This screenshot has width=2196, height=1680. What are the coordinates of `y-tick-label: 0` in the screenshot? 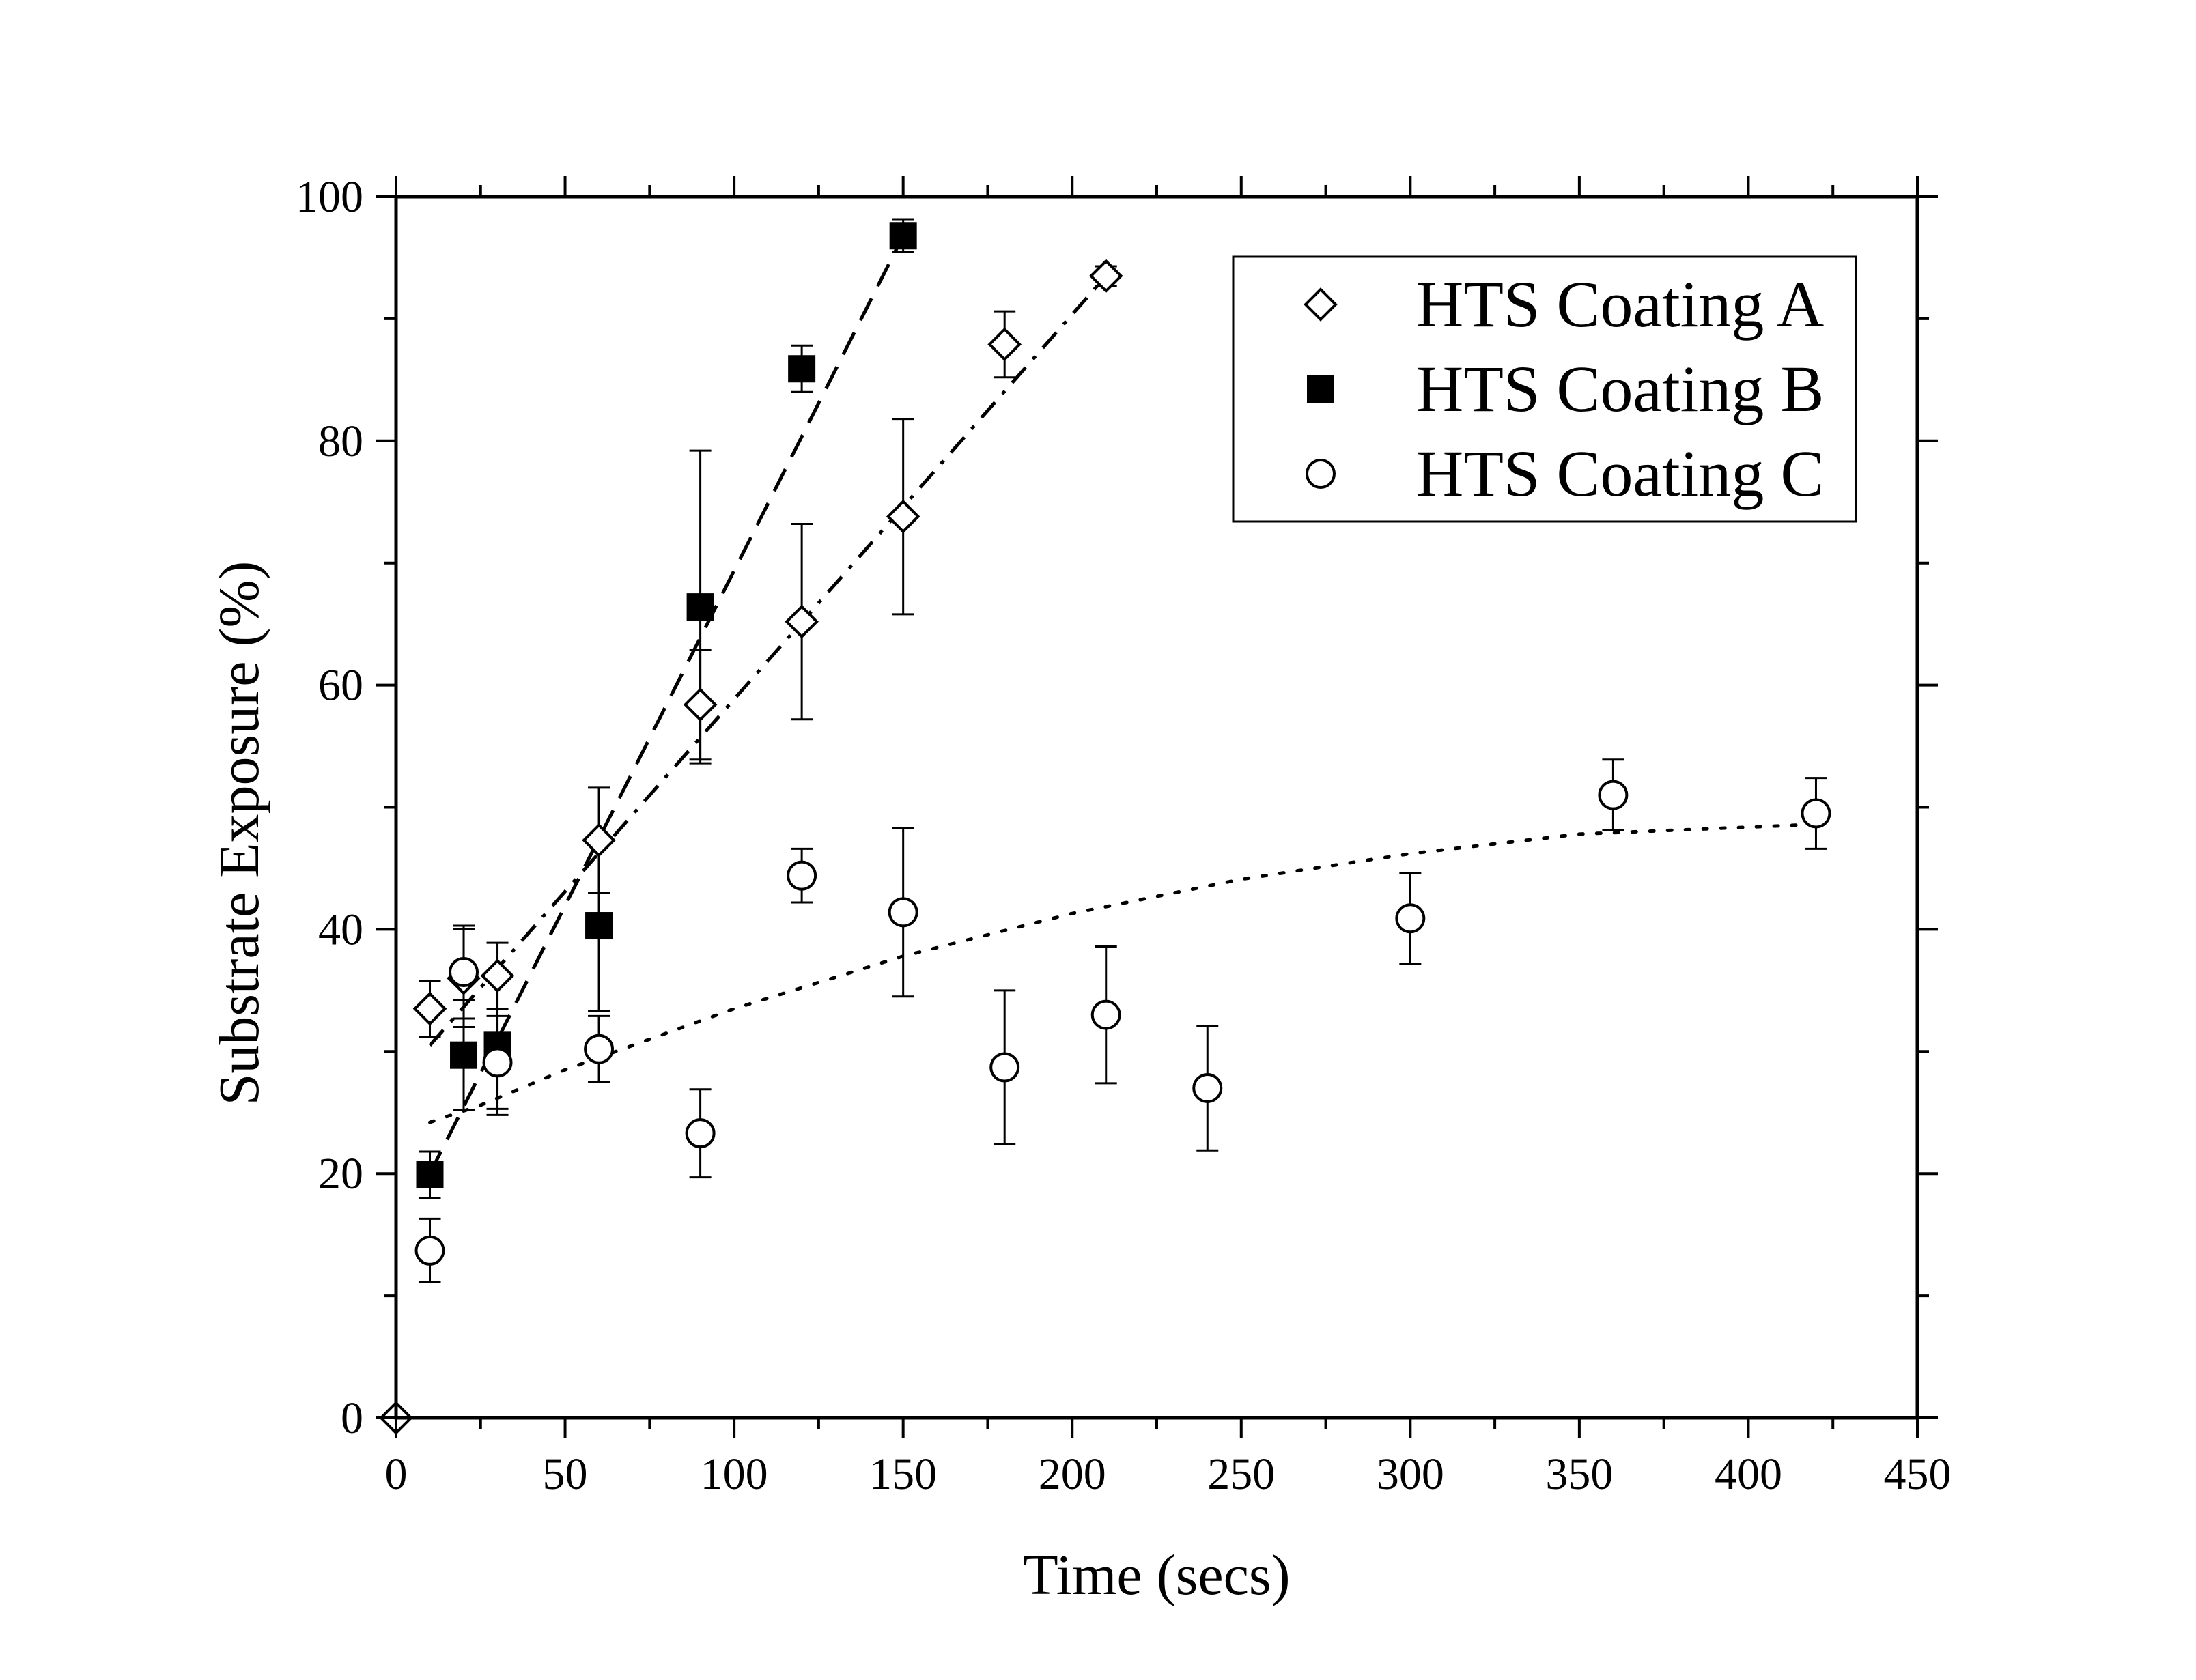 It's located at (352, 1418).